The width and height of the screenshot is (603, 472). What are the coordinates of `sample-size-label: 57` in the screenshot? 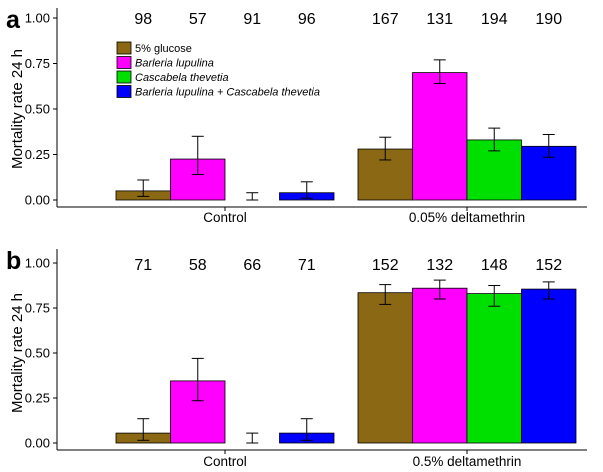 It's located at (198, 19).